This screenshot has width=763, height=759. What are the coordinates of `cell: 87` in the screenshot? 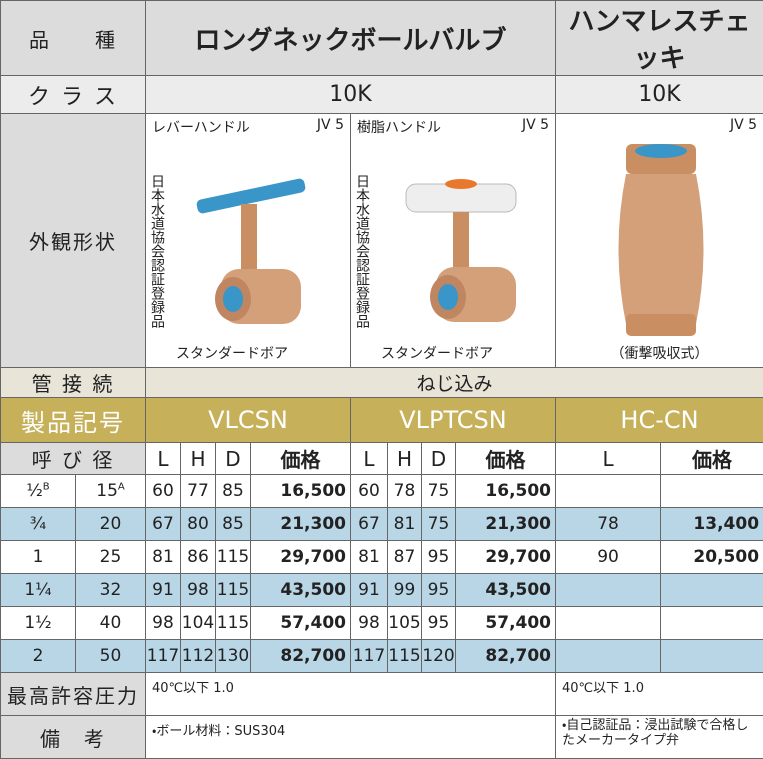 It's located at (405, 557).